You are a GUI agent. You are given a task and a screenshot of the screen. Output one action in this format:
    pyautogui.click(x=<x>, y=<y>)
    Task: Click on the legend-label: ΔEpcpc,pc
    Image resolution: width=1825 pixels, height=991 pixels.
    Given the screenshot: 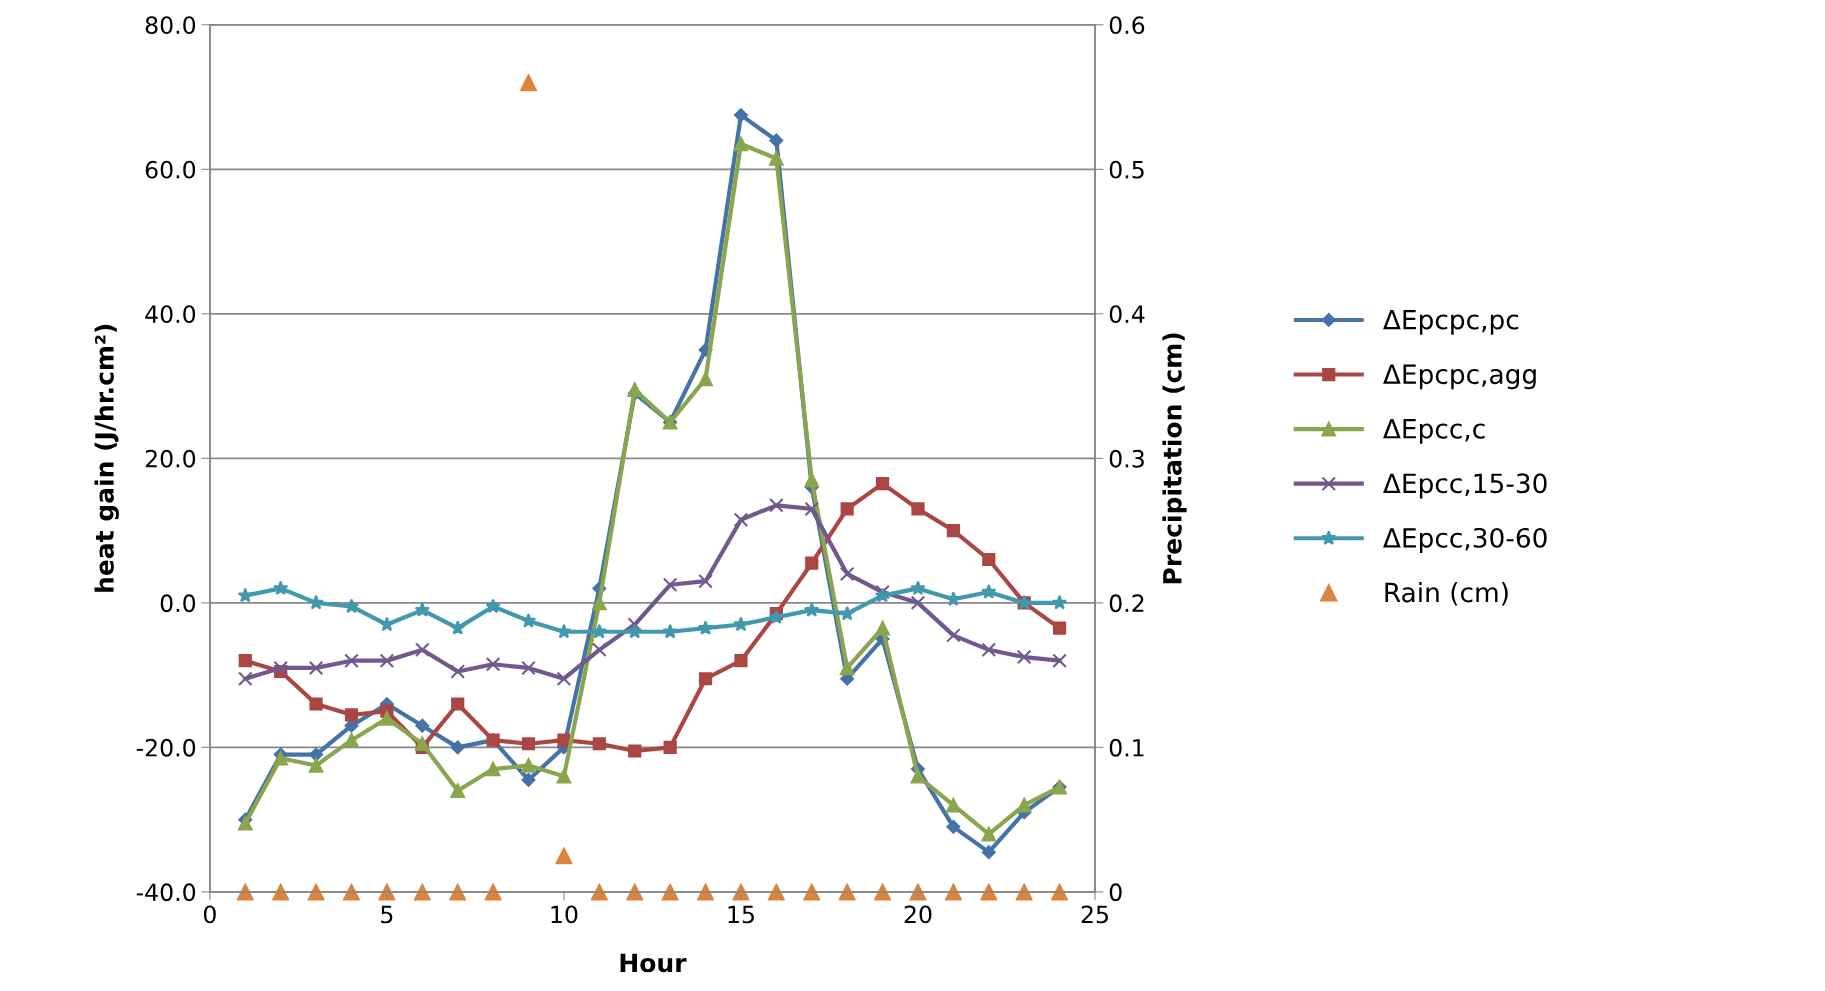 What is the action you would take?
    pyautogui.click(x=1451, y=322)
    